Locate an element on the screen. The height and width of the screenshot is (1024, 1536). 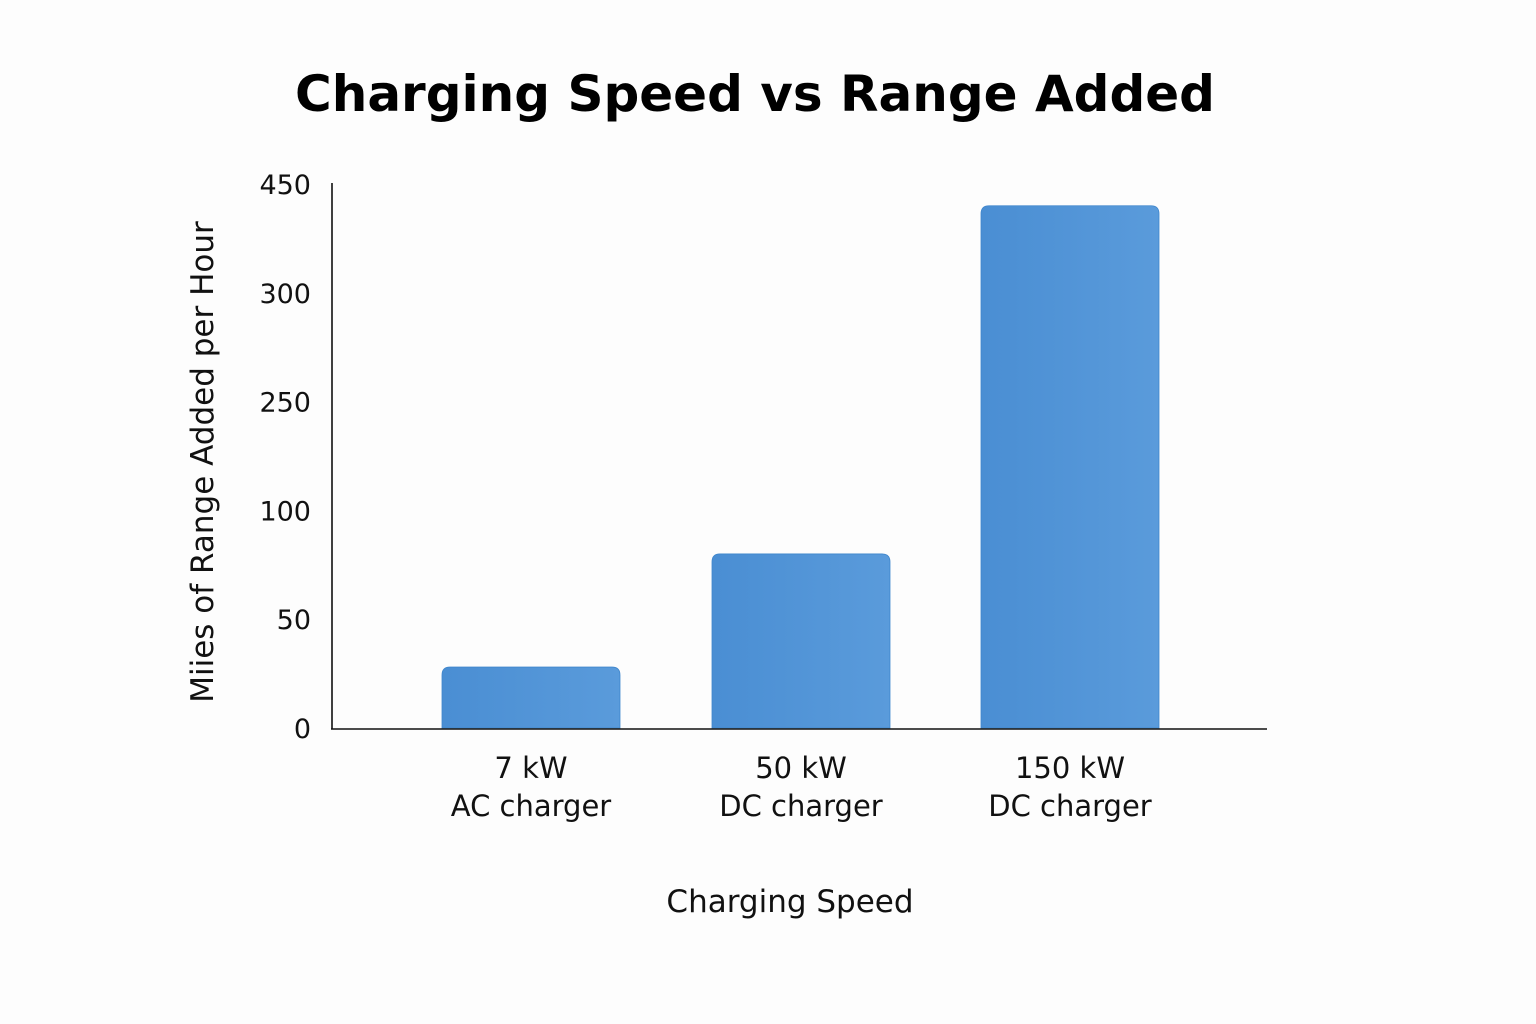
x-category-label: 150 kW is located at coordinates (1070, 768).